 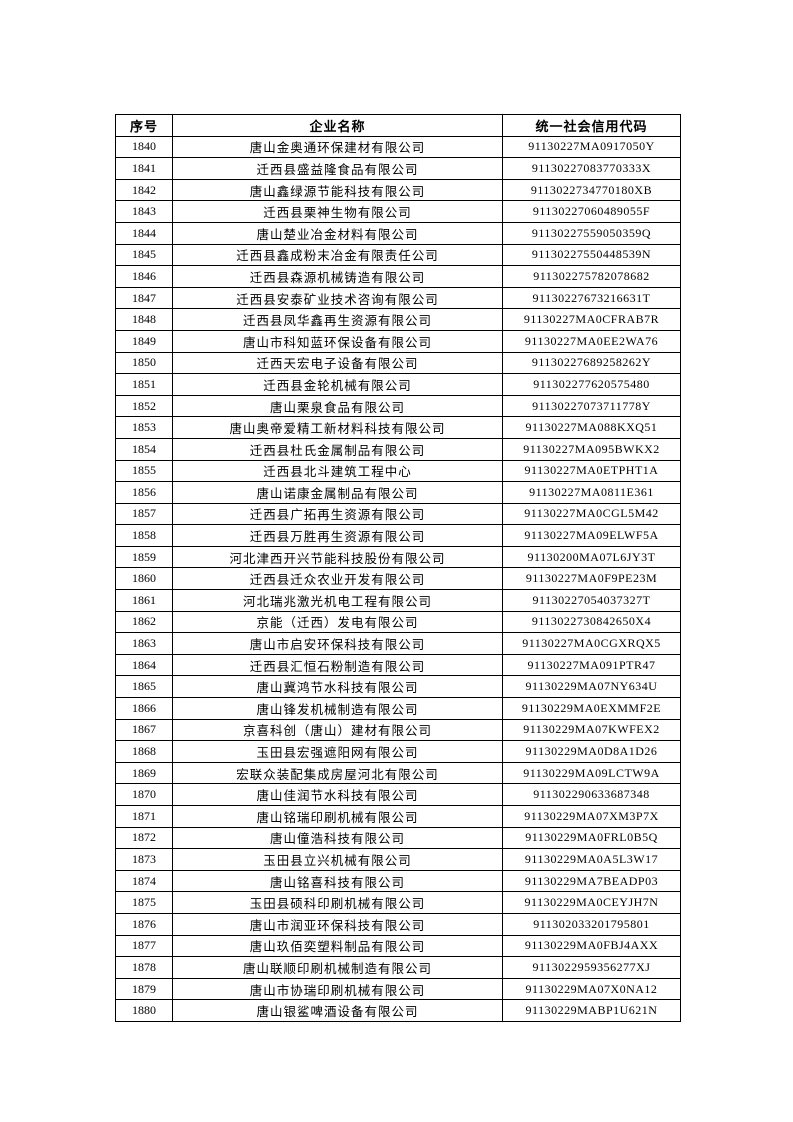 I want to click on serial-number: 1868, so click(x=144, y=751).